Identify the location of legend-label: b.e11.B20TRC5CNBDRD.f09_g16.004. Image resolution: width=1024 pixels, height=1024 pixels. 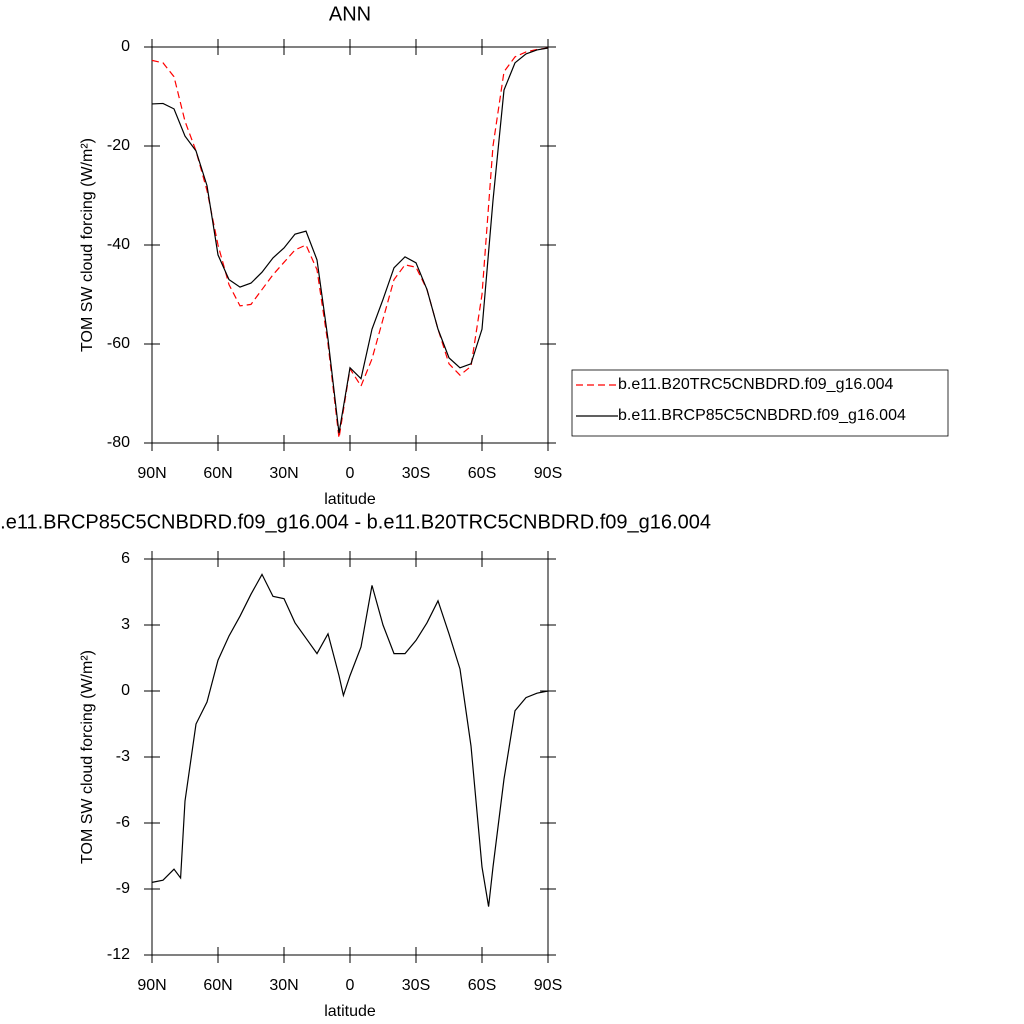
(756, 384).